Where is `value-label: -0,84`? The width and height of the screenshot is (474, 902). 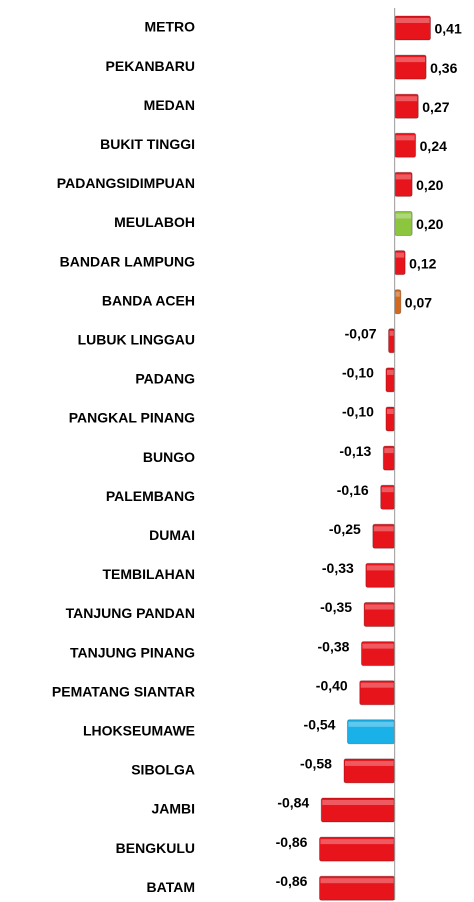
value-label: -0,84 is located at coordinates (293, 803).